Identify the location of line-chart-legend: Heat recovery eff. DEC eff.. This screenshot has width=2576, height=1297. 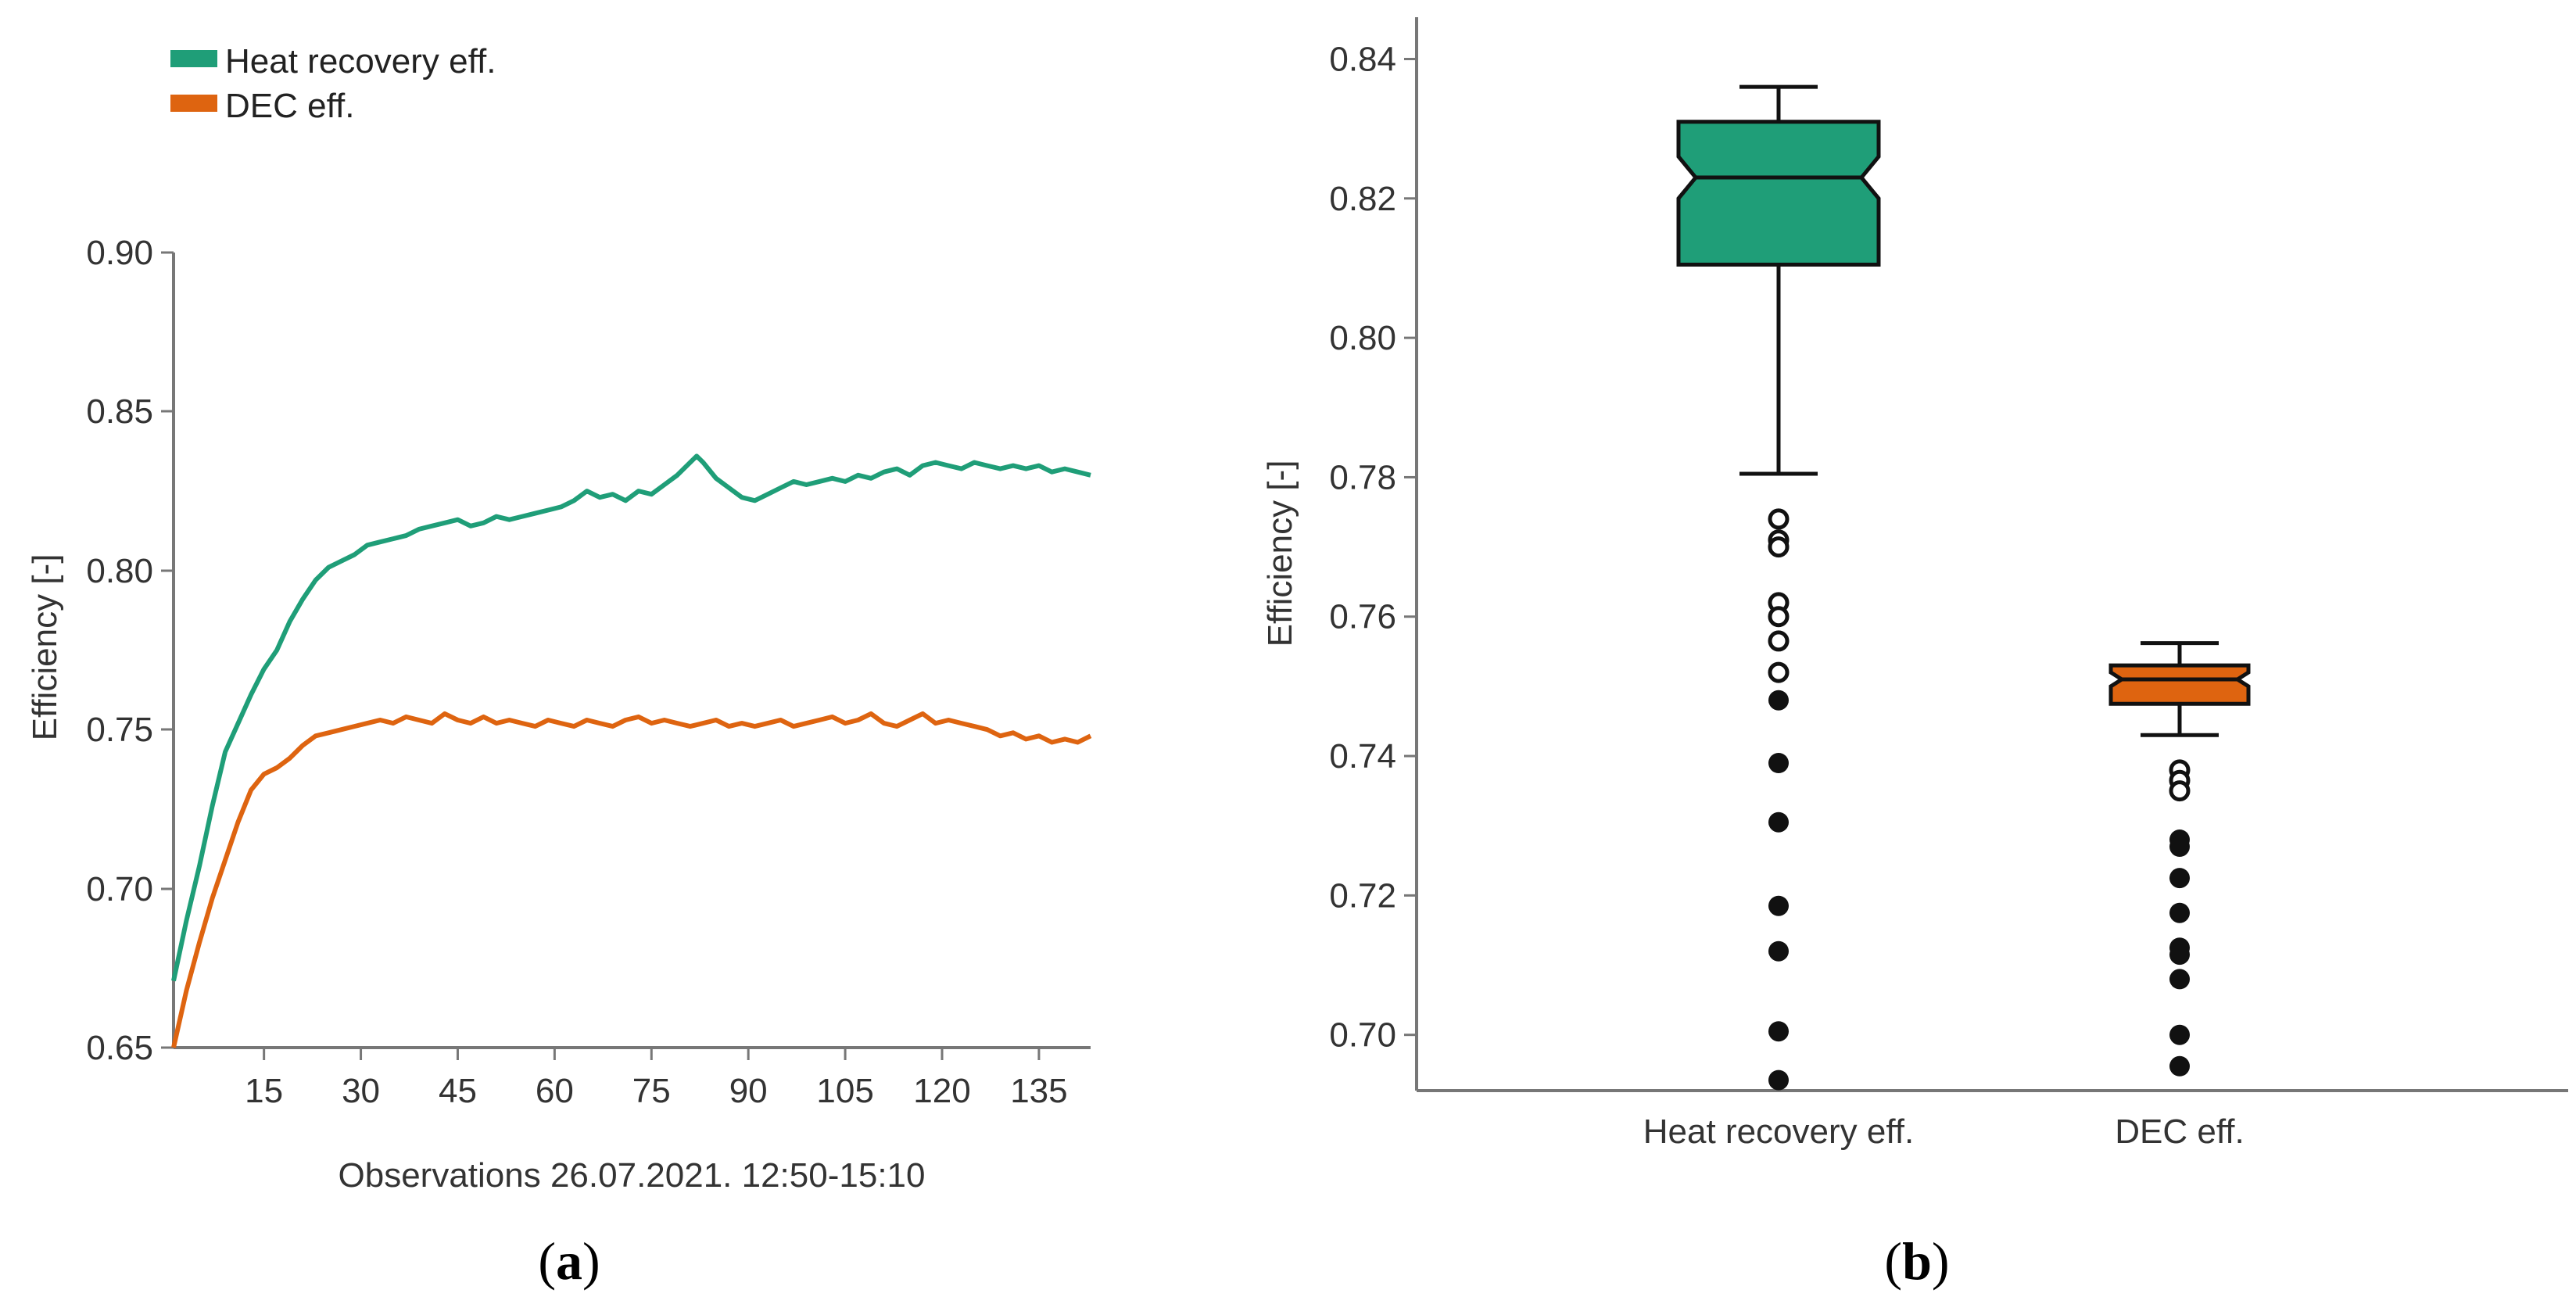
(333, 83).